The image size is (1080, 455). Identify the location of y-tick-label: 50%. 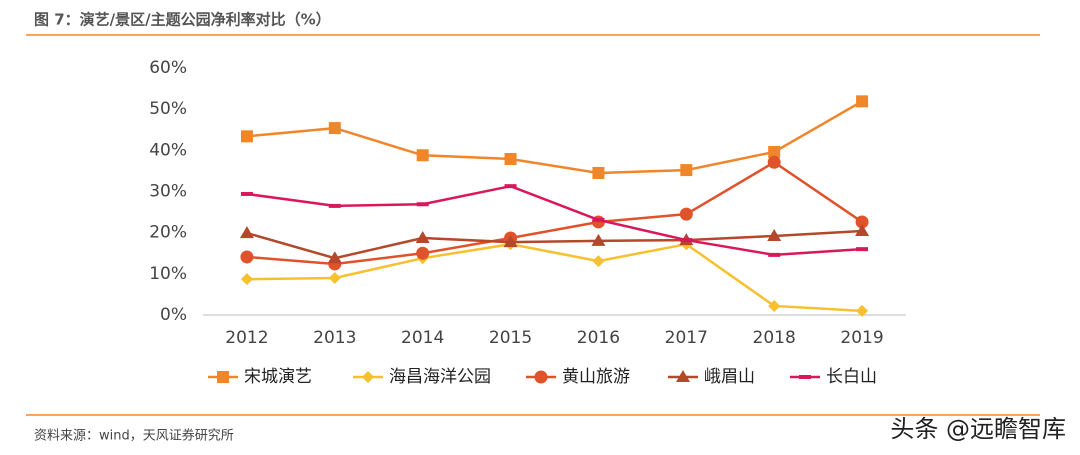
(168, 109).